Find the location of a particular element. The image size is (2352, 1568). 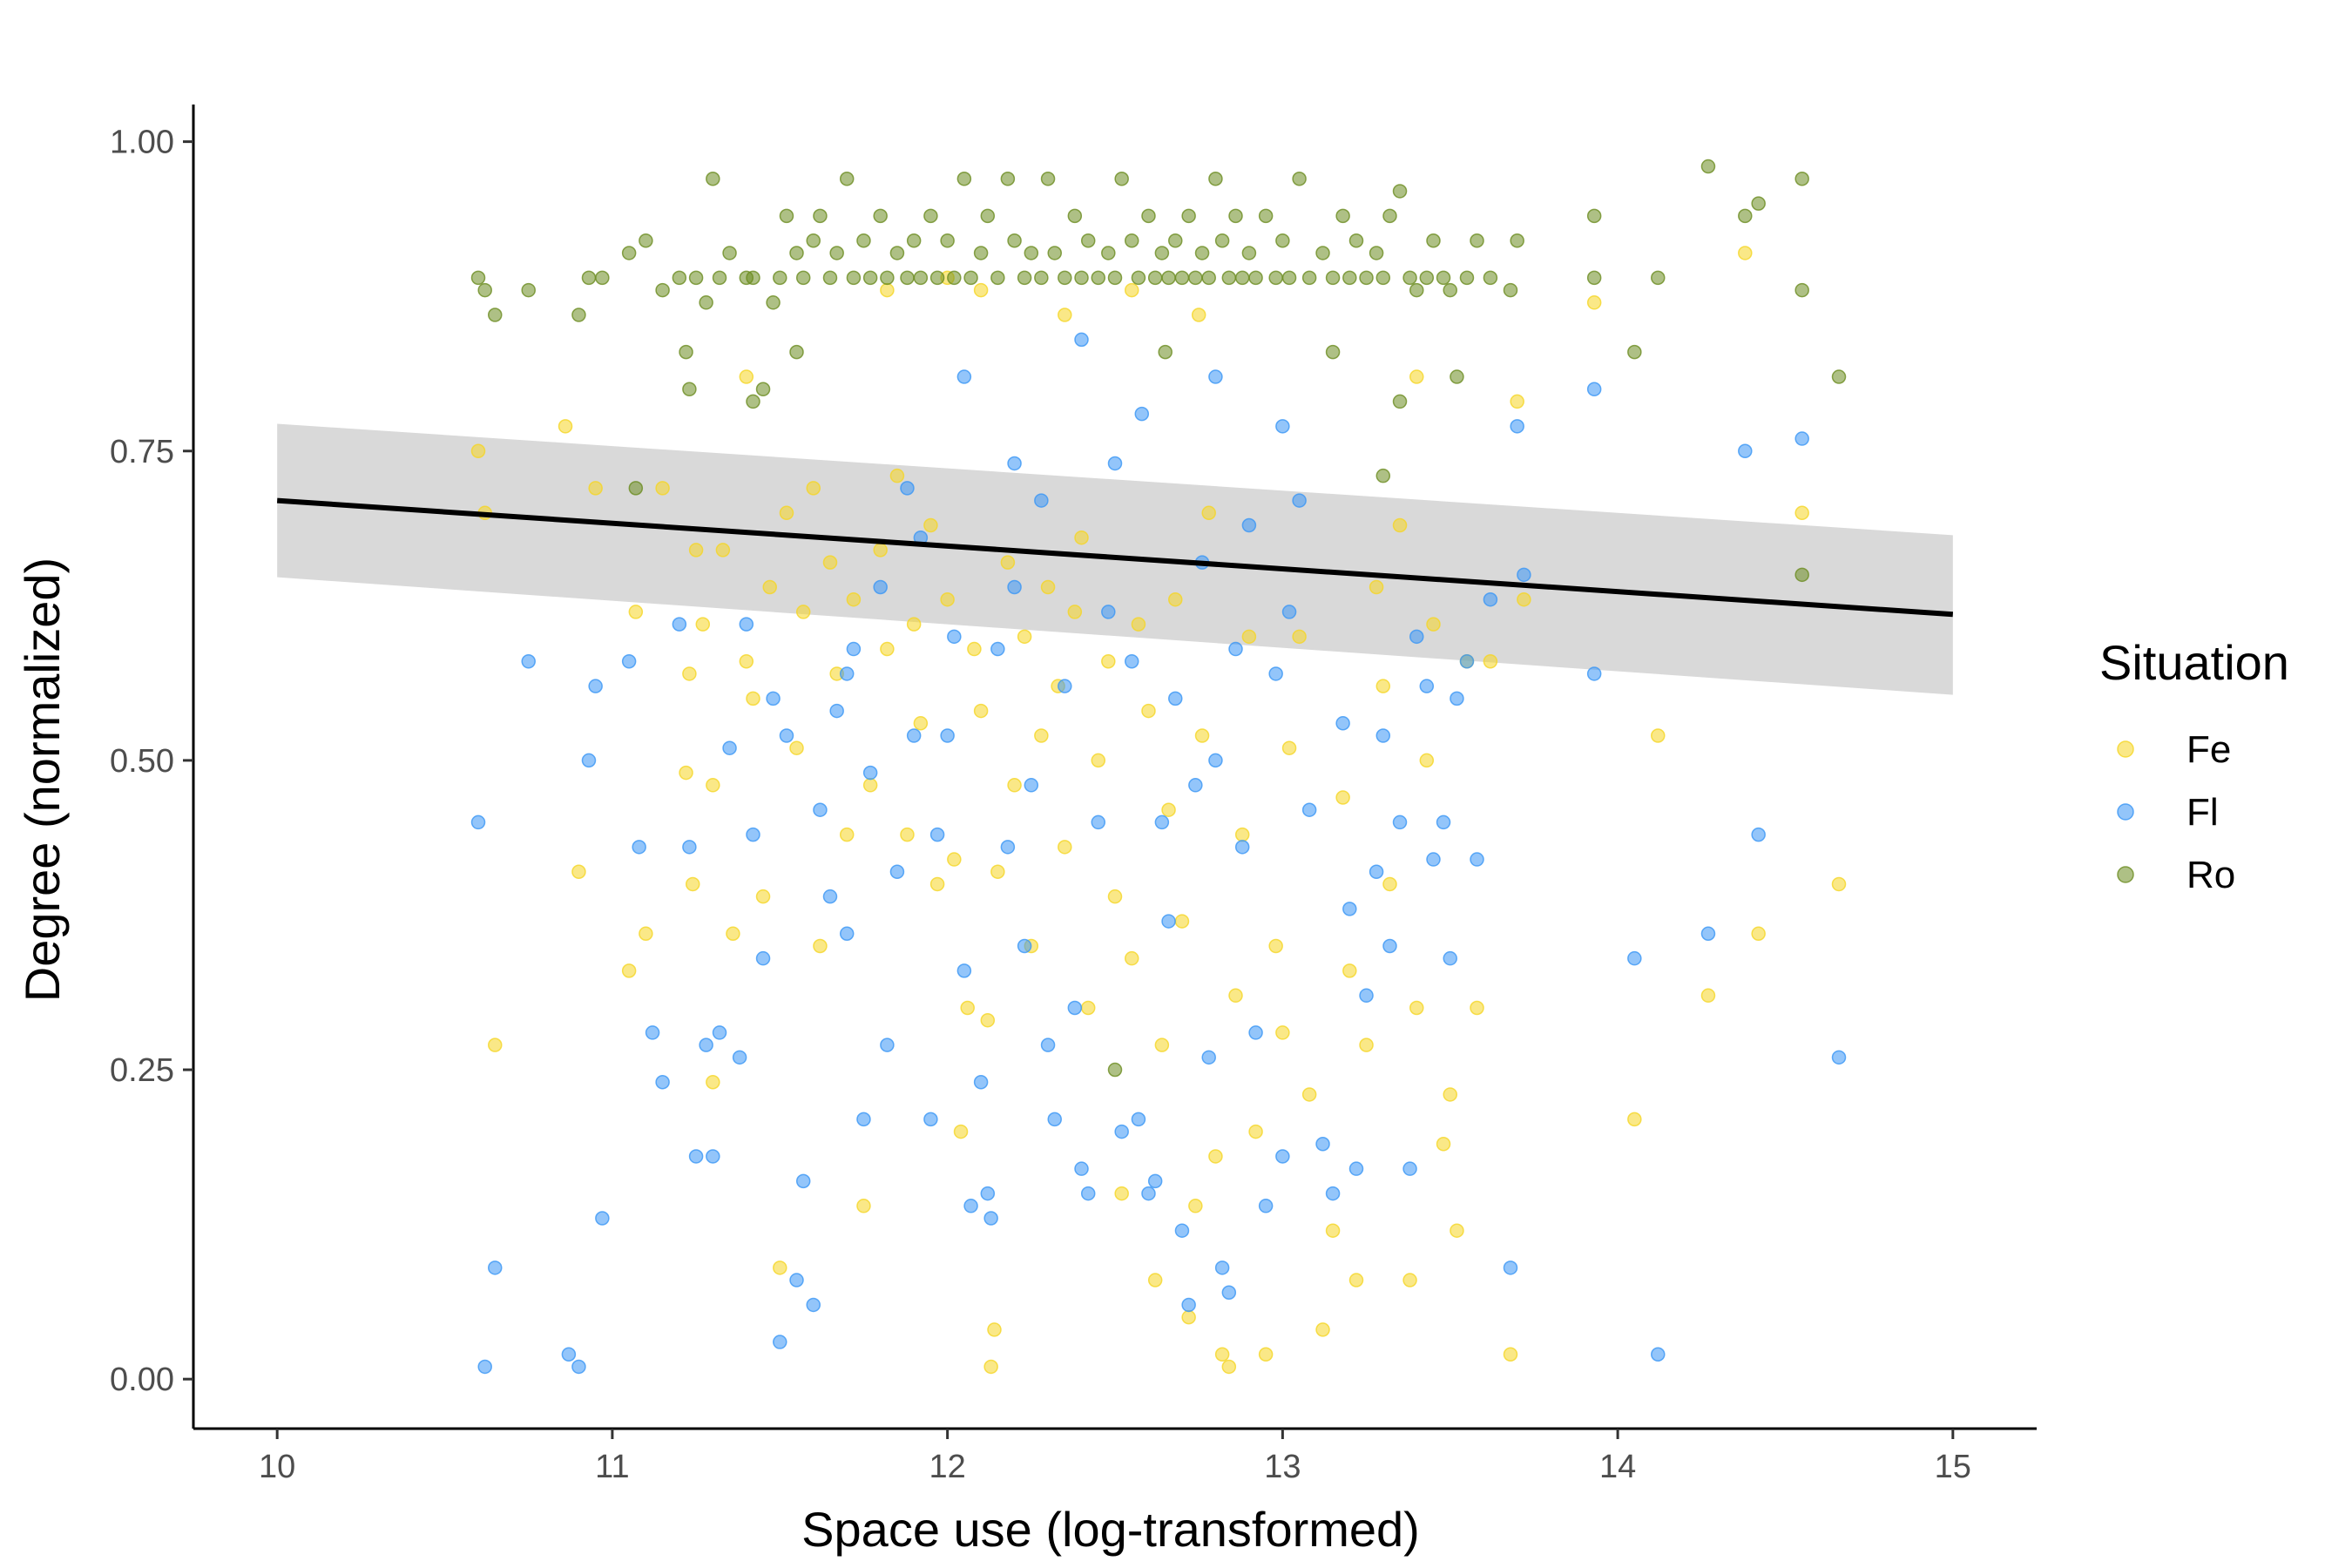

x-tick-label: 11 is located at coordinates (612, 1467).